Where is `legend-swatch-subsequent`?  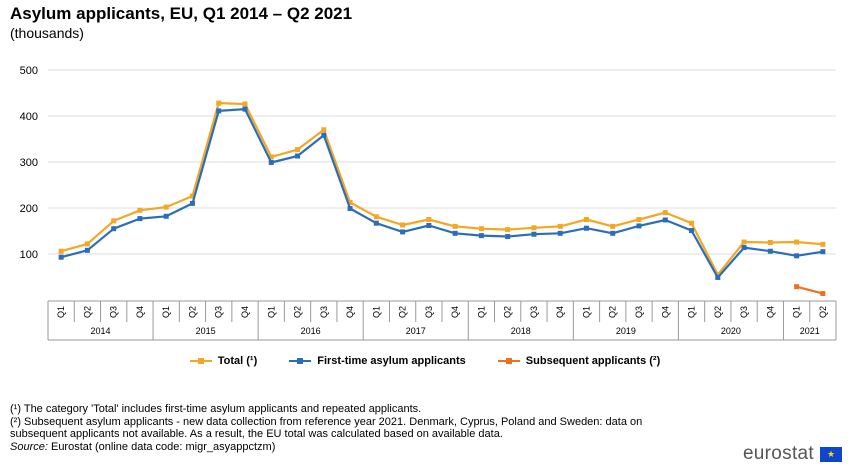
legend-swatch-subsequent is located at coordinates (508, 361).